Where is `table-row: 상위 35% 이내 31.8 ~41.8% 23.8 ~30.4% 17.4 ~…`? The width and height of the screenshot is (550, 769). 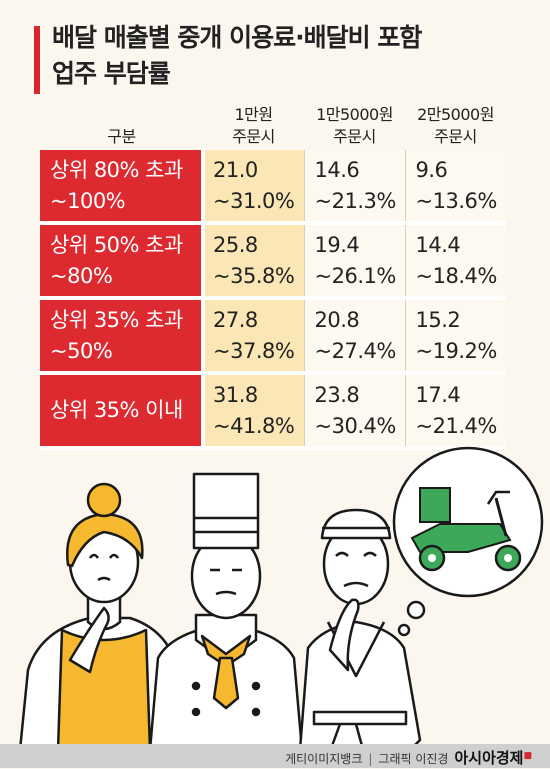
table-row: 상위 35% 이내 31.8 ~41.8% 23.8 ~30.4% 17.4 ~… is located at coordinates (273, 411).